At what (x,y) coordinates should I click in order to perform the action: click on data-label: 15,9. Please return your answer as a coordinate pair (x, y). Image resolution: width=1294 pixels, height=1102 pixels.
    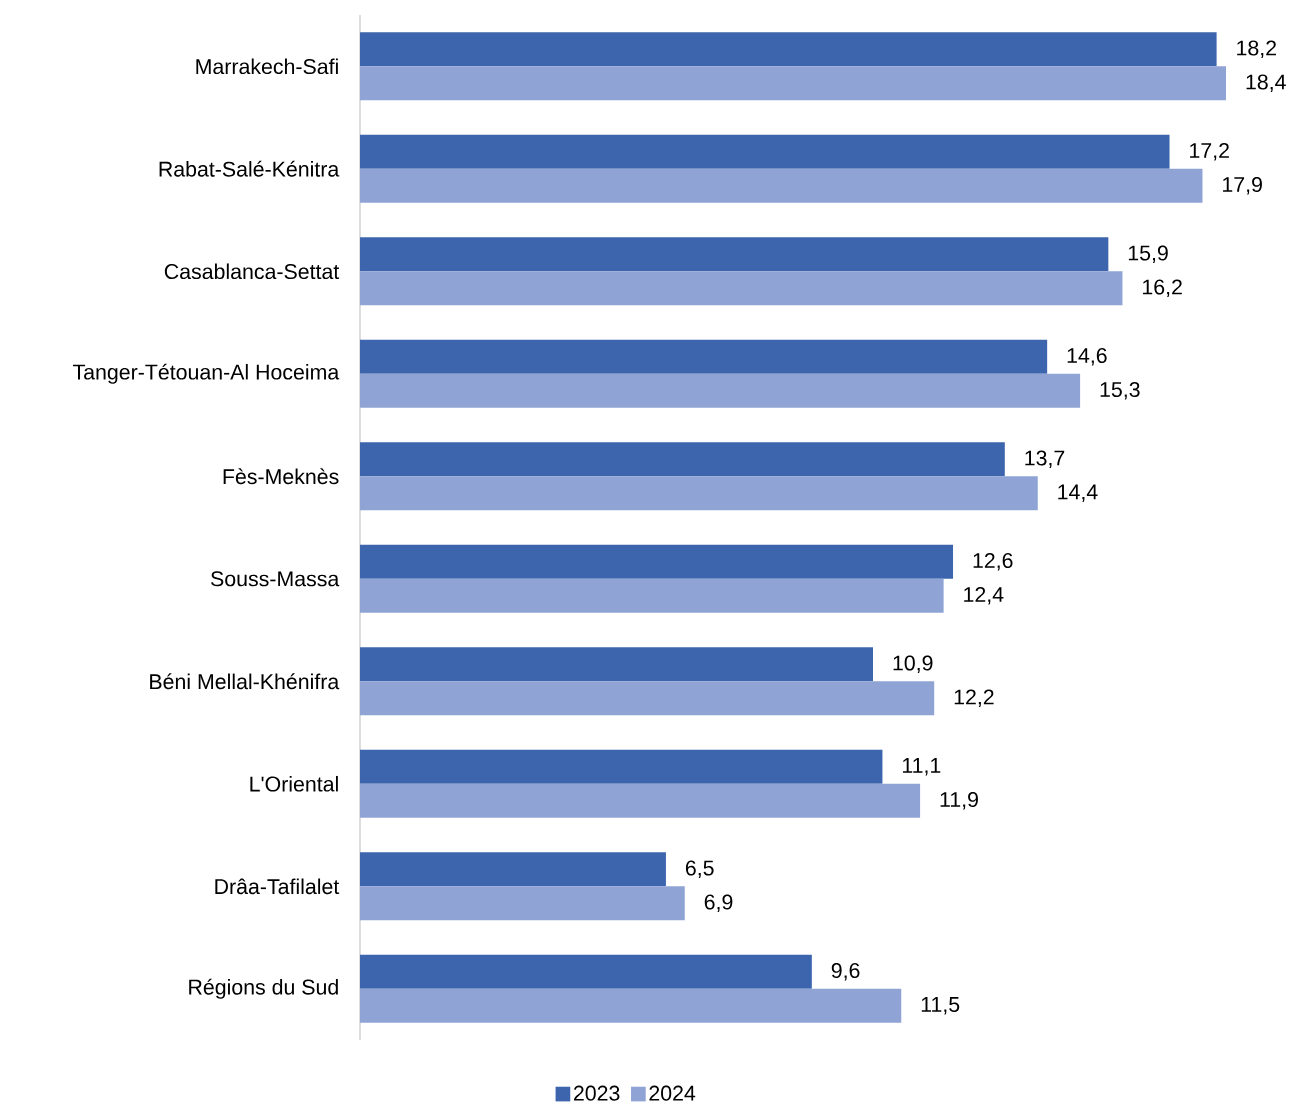
    Looking at the image, I should click on (1148, 254).